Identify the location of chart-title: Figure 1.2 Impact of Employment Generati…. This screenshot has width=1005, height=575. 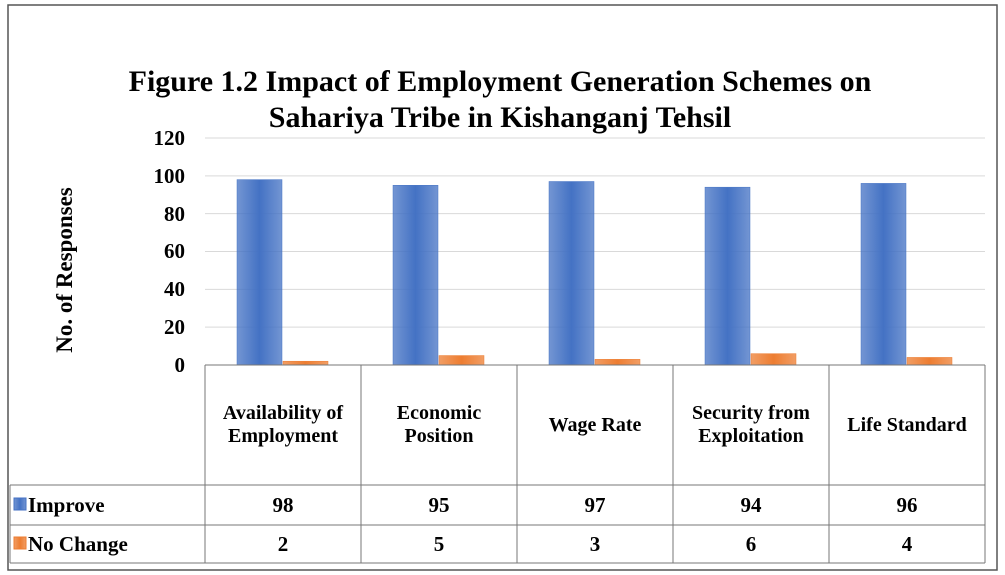
(500, 99).